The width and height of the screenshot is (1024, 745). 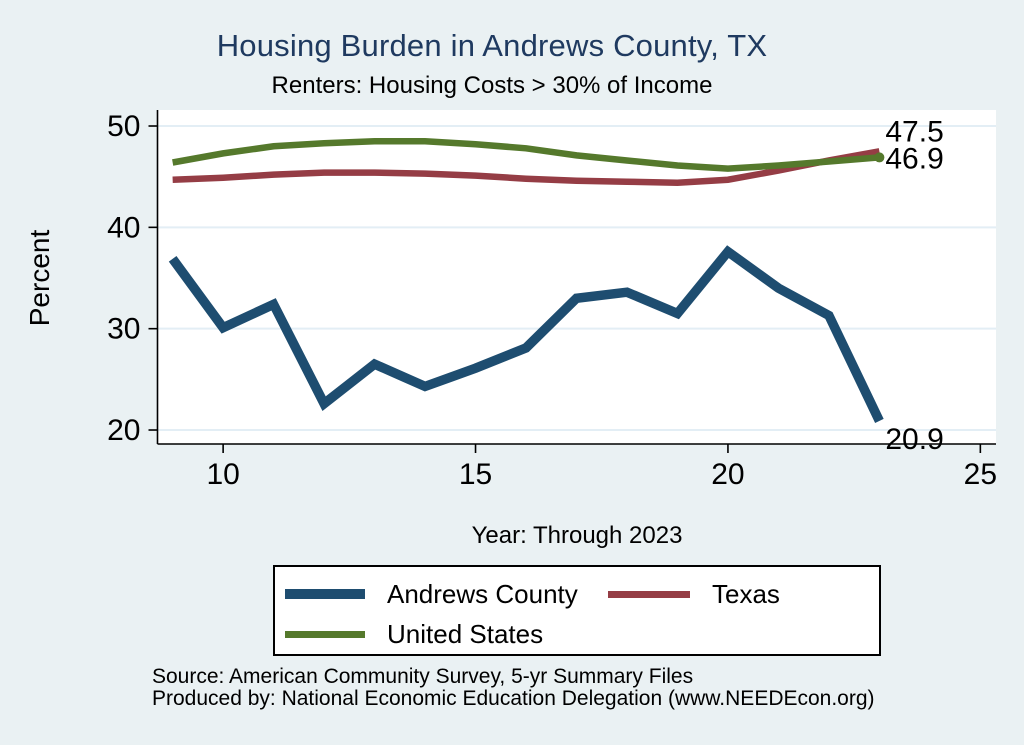 I want to click on end-label-united-states: 46.9, so click(x=914, y=158).